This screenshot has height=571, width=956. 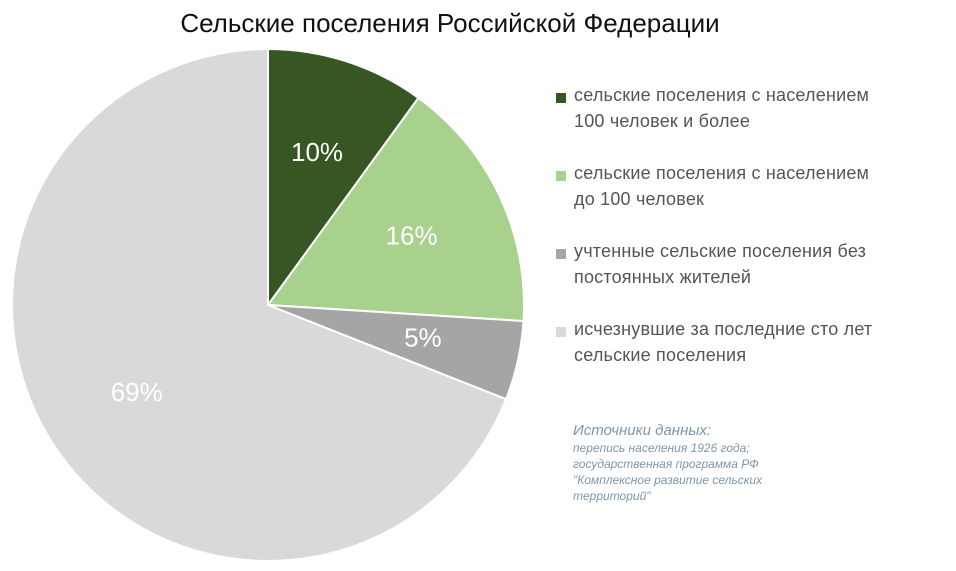 What do you see at coordinates (639, 199) in the screenshot?
I see `legend-label-line: до 100 человек` at bounding box center [639, 199].